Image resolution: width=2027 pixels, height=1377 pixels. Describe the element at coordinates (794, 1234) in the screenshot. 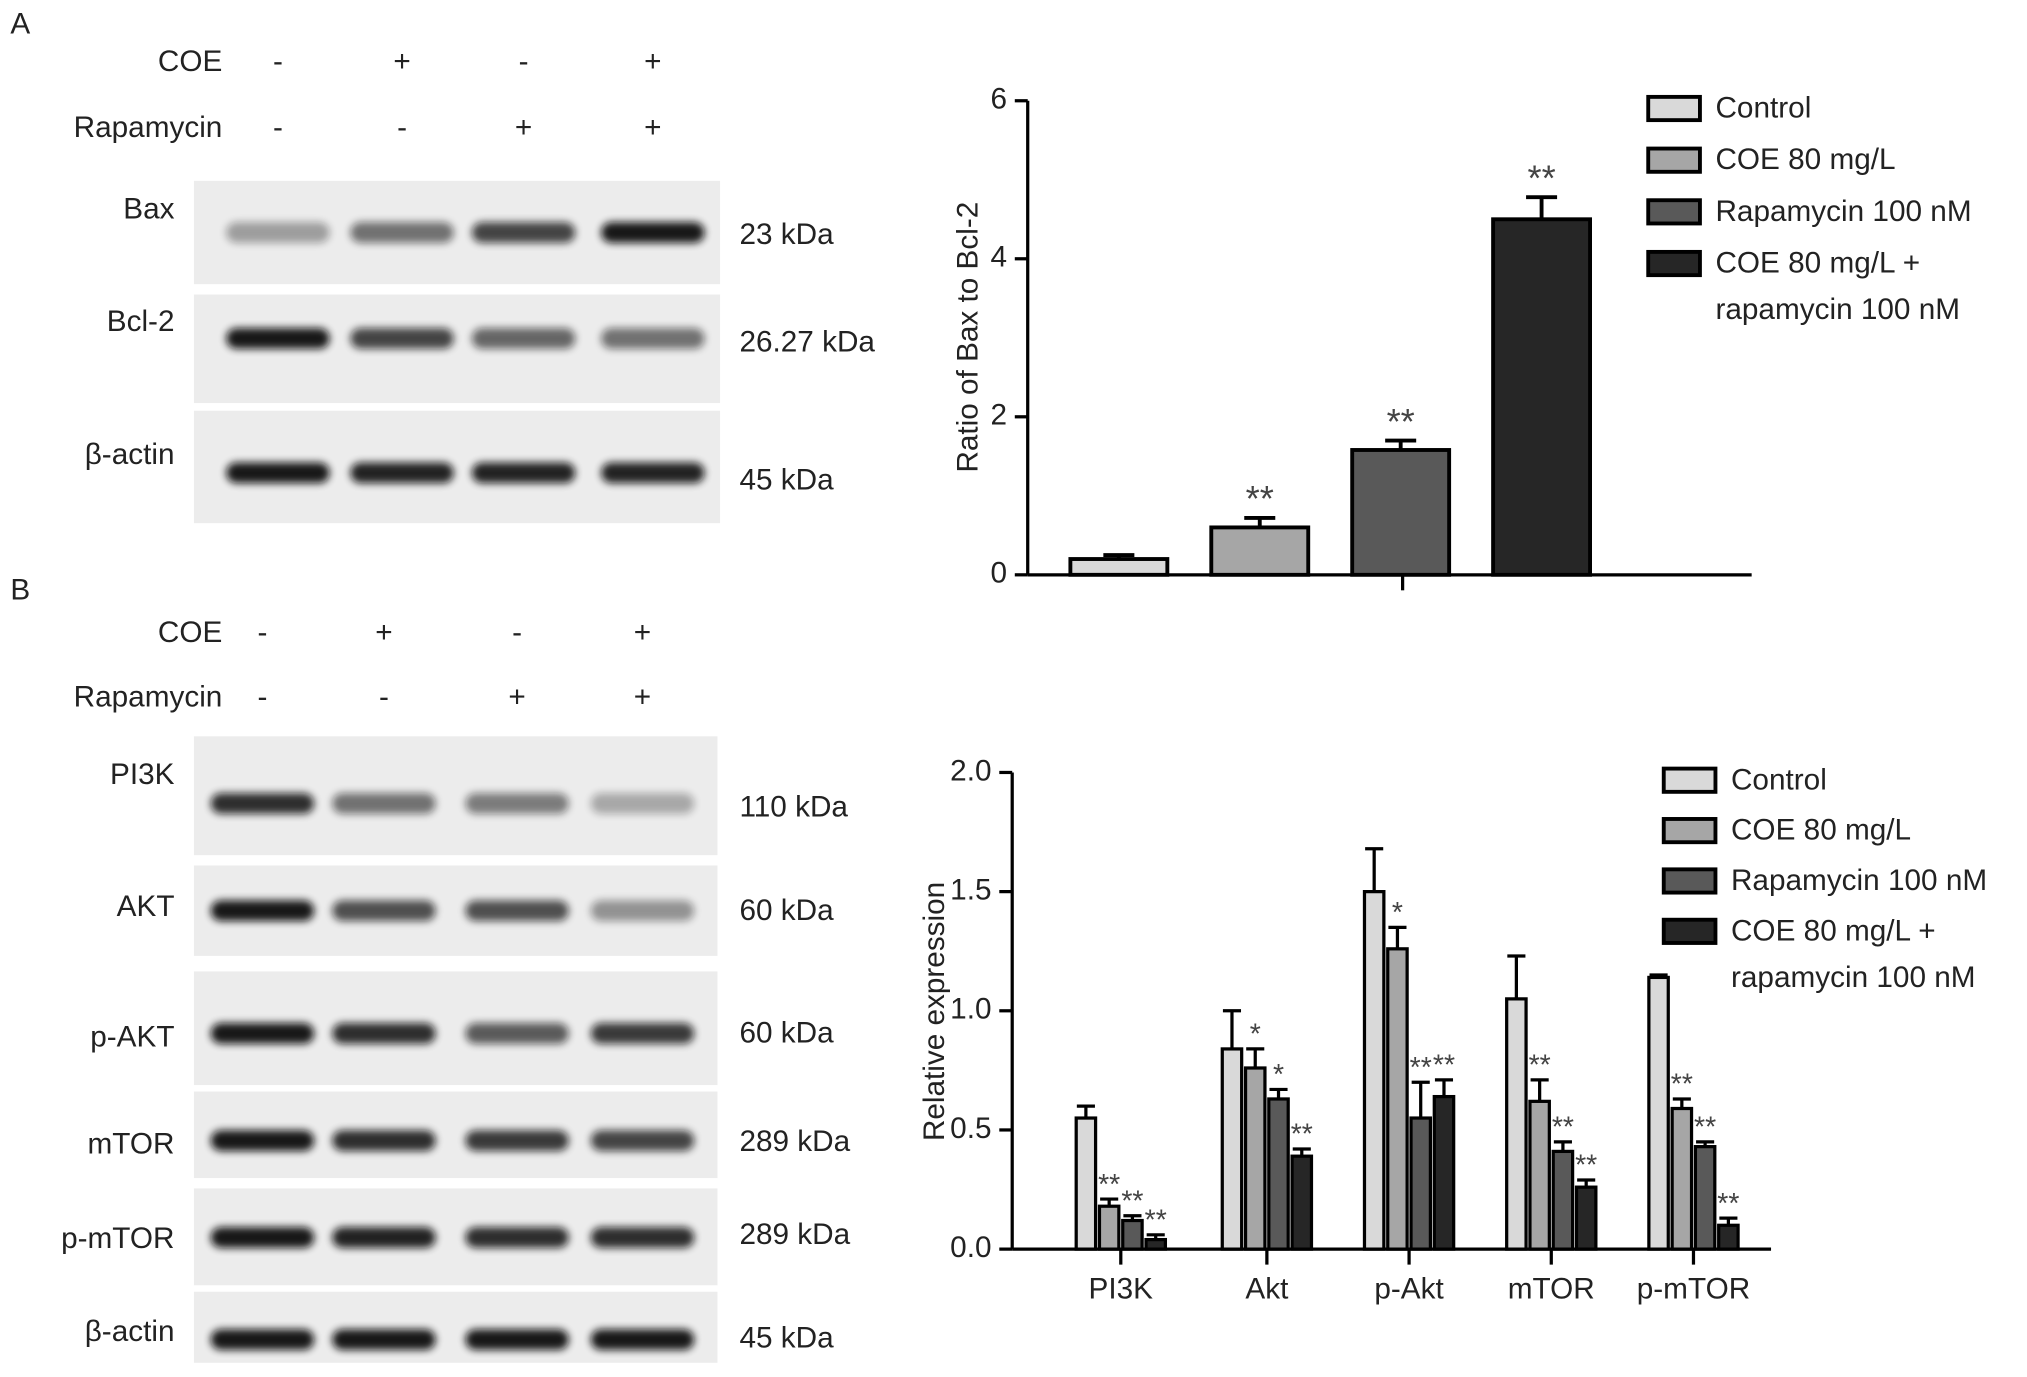

I see `size-label: 289 kDa` at that location.